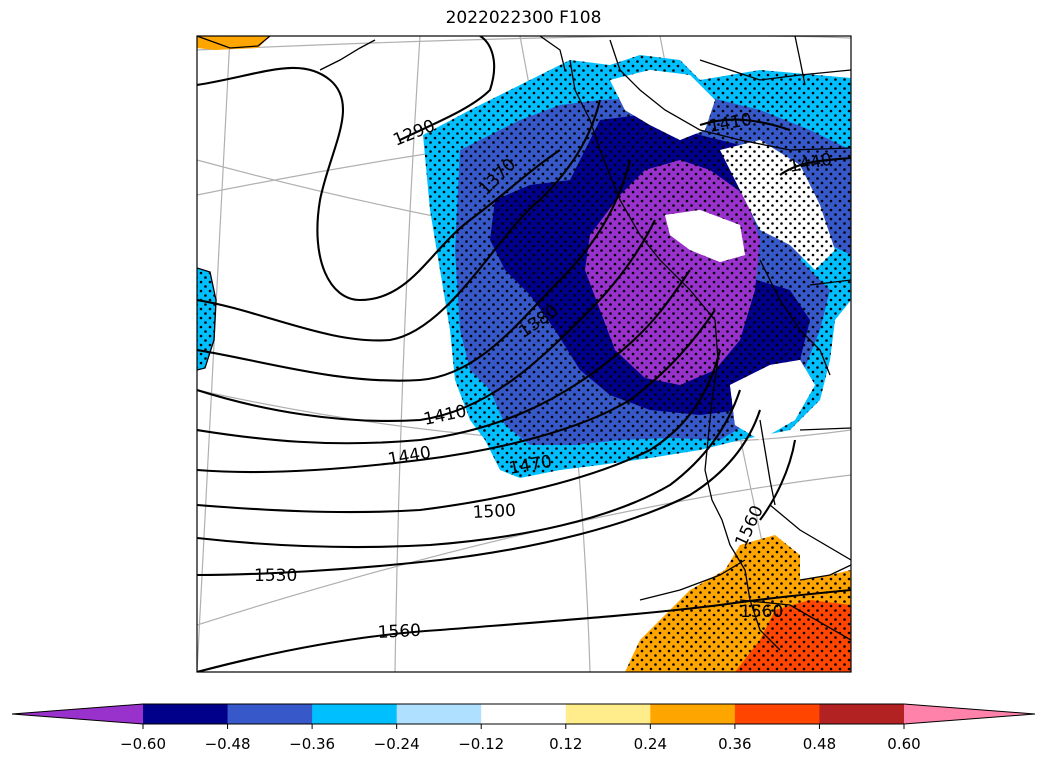  What do you see at coordinates (312, 744) in the screenshot?
I see `colorbar-tick-label: −0.36` at bounding box center [312, 744].